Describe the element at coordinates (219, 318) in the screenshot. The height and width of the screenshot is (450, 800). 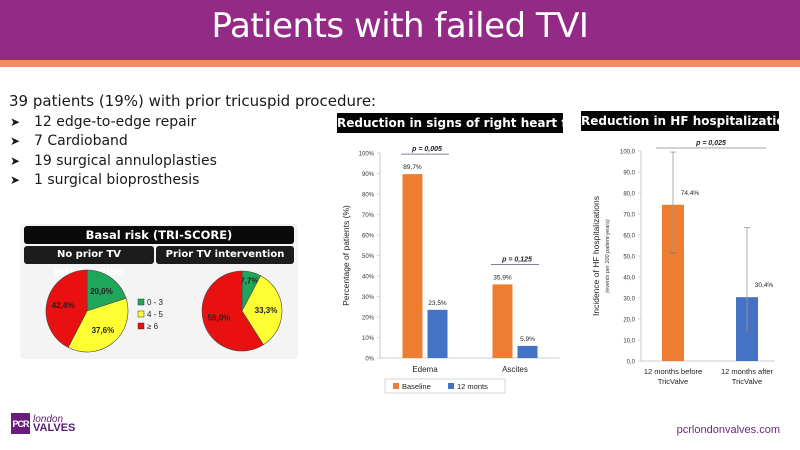
I see `pie-label-1-2: 59,0%` at that location.